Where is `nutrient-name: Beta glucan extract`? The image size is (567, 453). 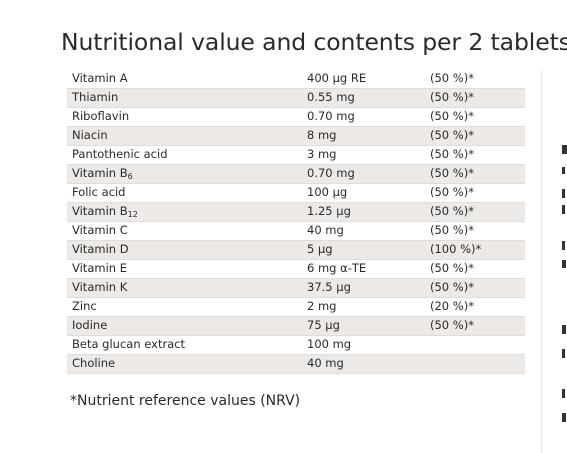 nutrient-name: Beta glucan extract is located at coordinates (184, 345).